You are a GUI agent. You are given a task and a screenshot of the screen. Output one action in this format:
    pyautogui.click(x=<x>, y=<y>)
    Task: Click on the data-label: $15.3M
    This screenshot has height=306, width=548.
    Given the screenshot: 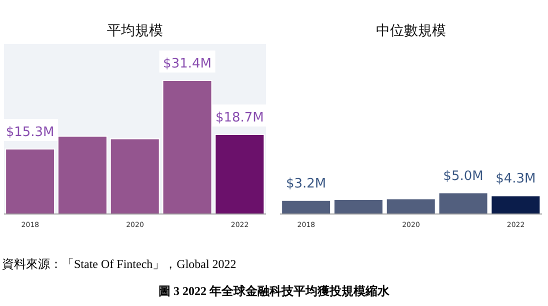 What is the action you would take?
    pyautogui.click(x=30, y=132)
    